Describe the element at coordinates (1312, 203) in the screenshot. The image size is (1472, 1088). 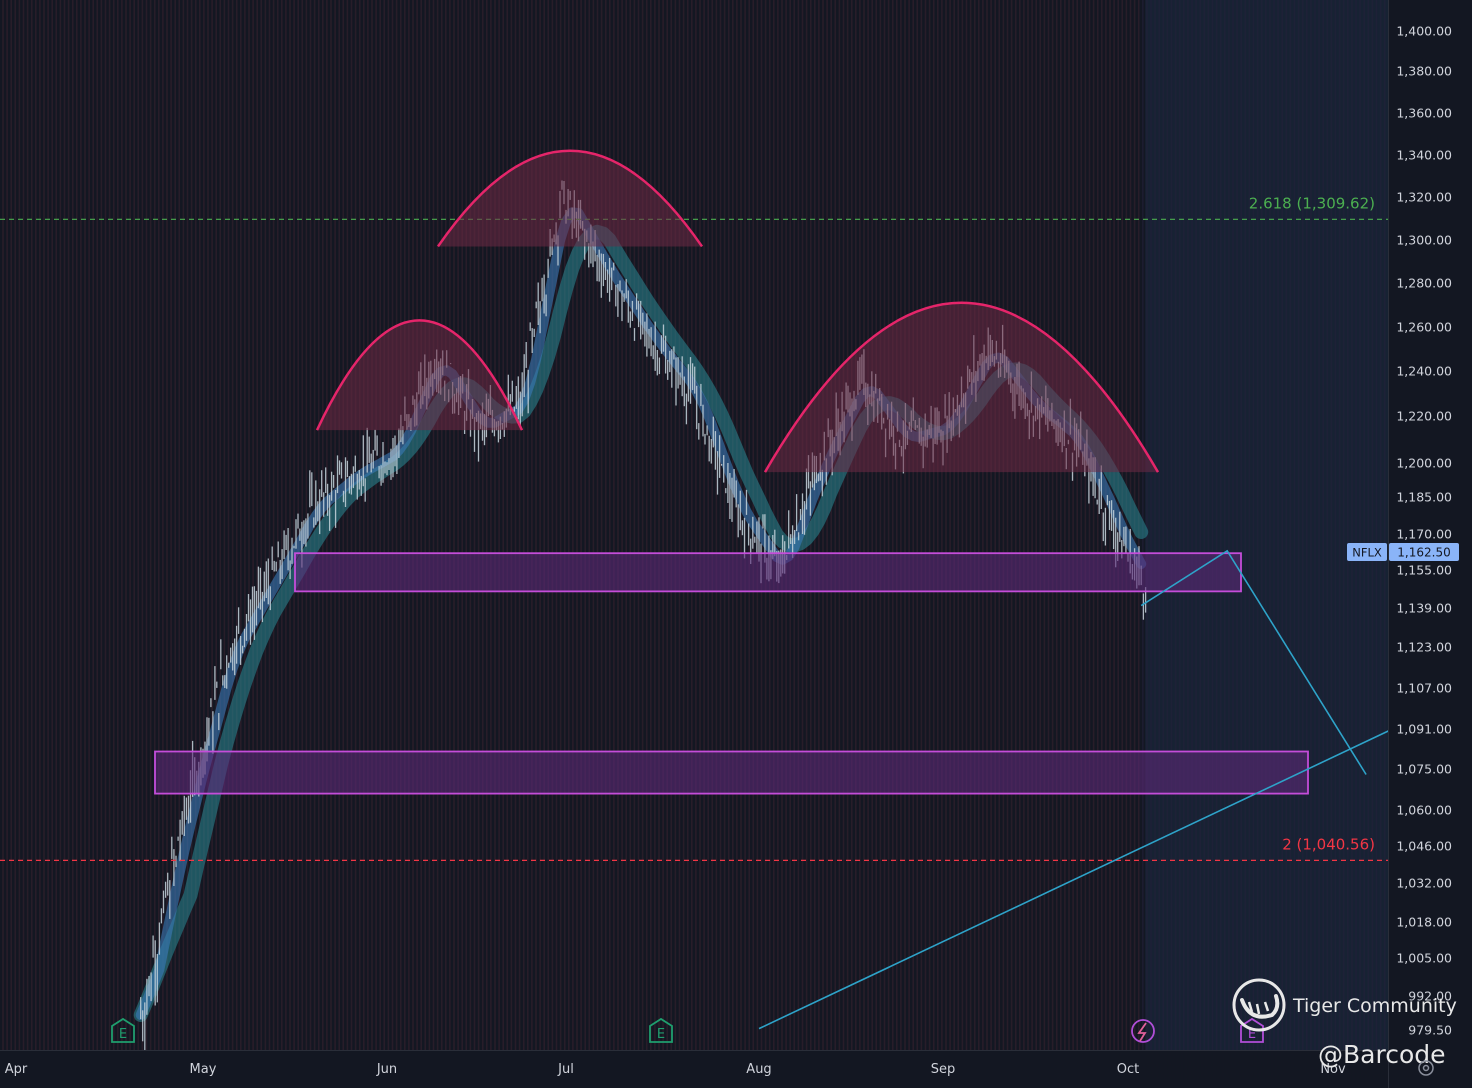
I see `level-label: 2.618 (1,309.62)` at that location.